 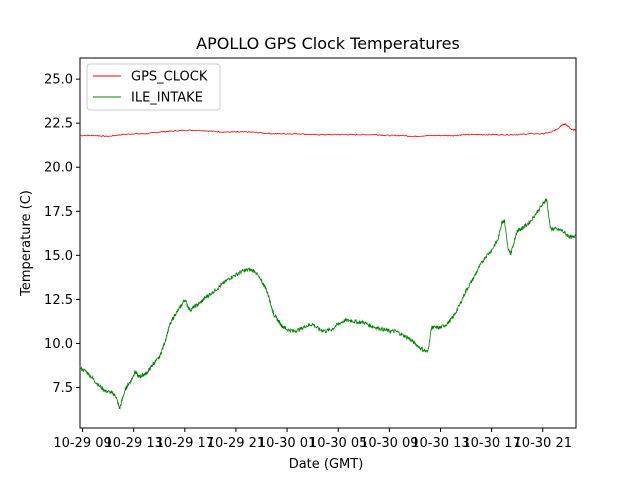 I want to click on y-tick-label: 10.0, so click(x=58, y=344).